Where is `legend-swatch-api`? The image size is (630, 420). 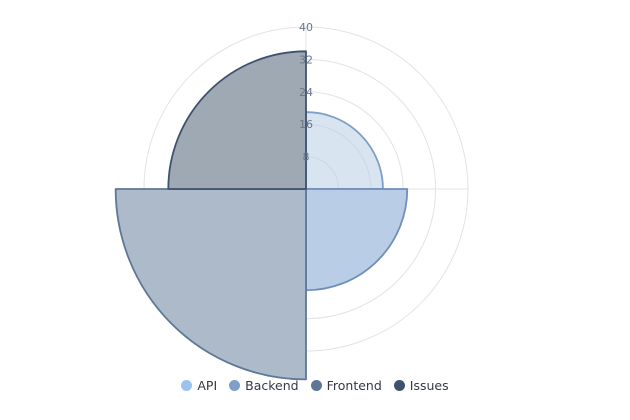 legend-swatch-api is located at coordinates (187, 385).